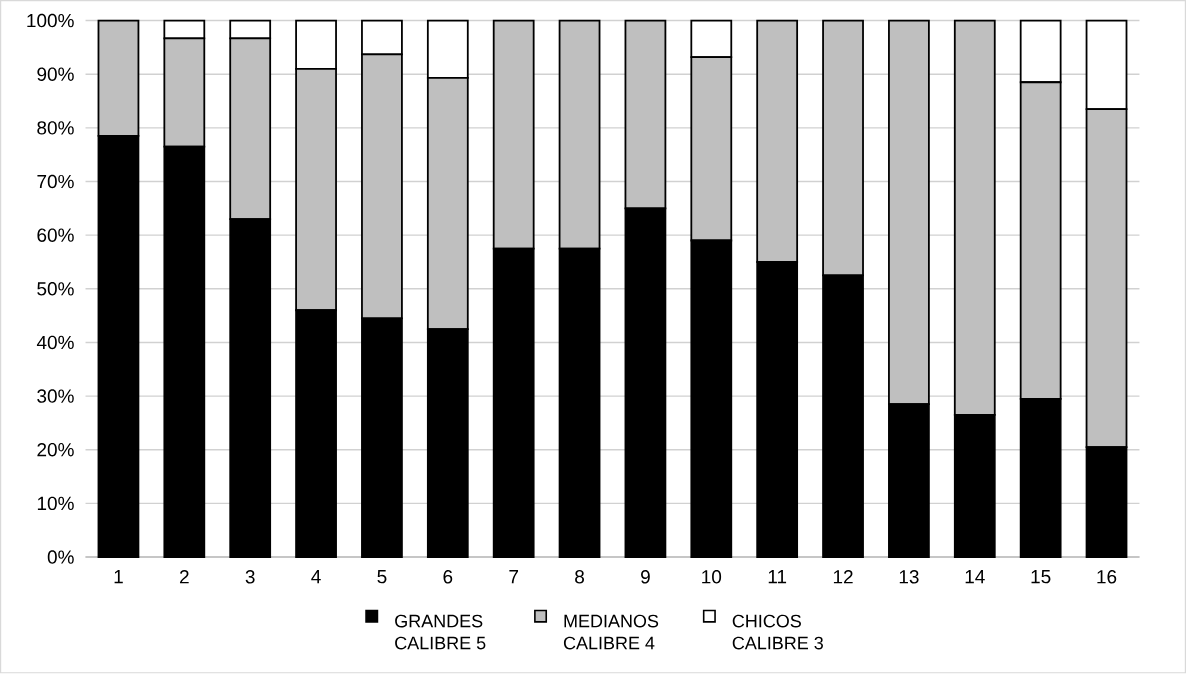 This screenshot has height=674, width=1186. Describe the element at coordinates (55, 128) in the screenshot. I see `y-tick-label: 80%` at that location.